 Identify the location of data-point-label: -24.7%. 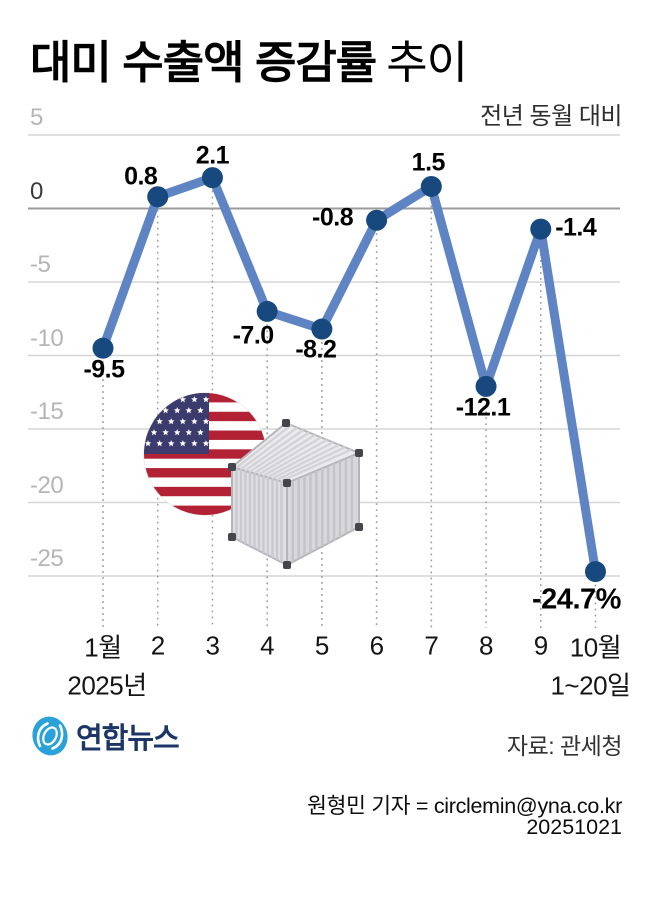
(576, 599).